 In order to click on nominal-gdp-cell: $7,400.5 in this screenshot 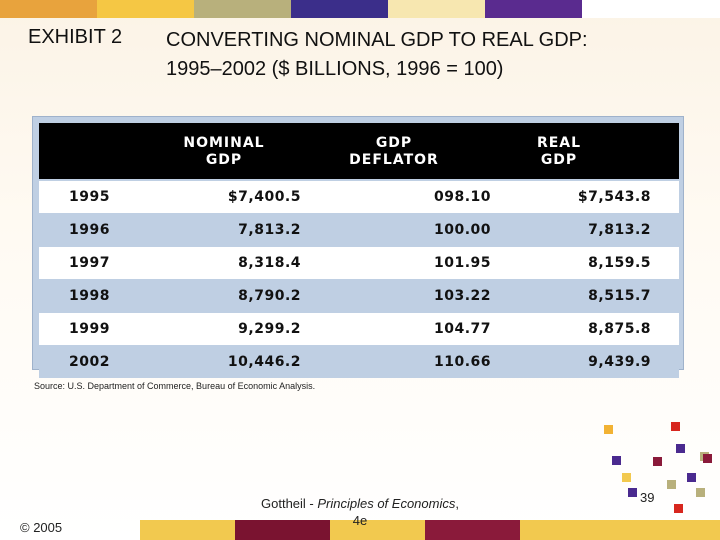, I will do `click(264, 197)`.